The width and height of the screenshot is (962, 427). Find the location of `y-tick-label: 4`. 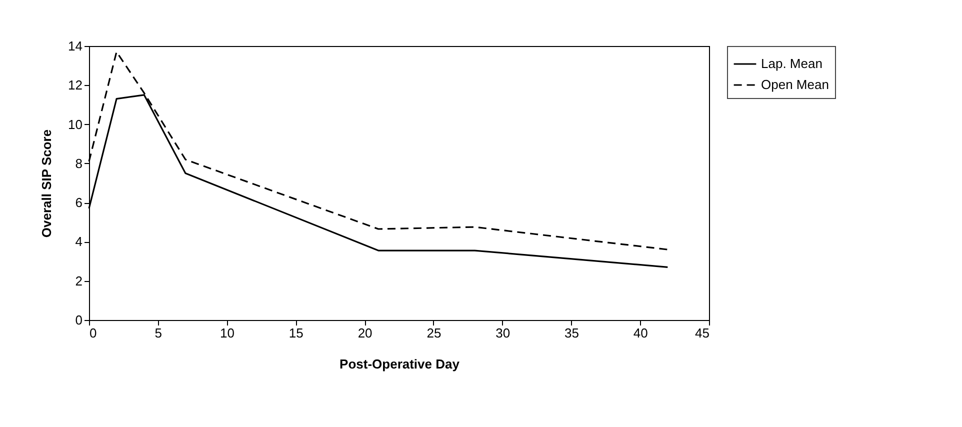

y-tick-label: 4 is located at coordinates (78, 242).